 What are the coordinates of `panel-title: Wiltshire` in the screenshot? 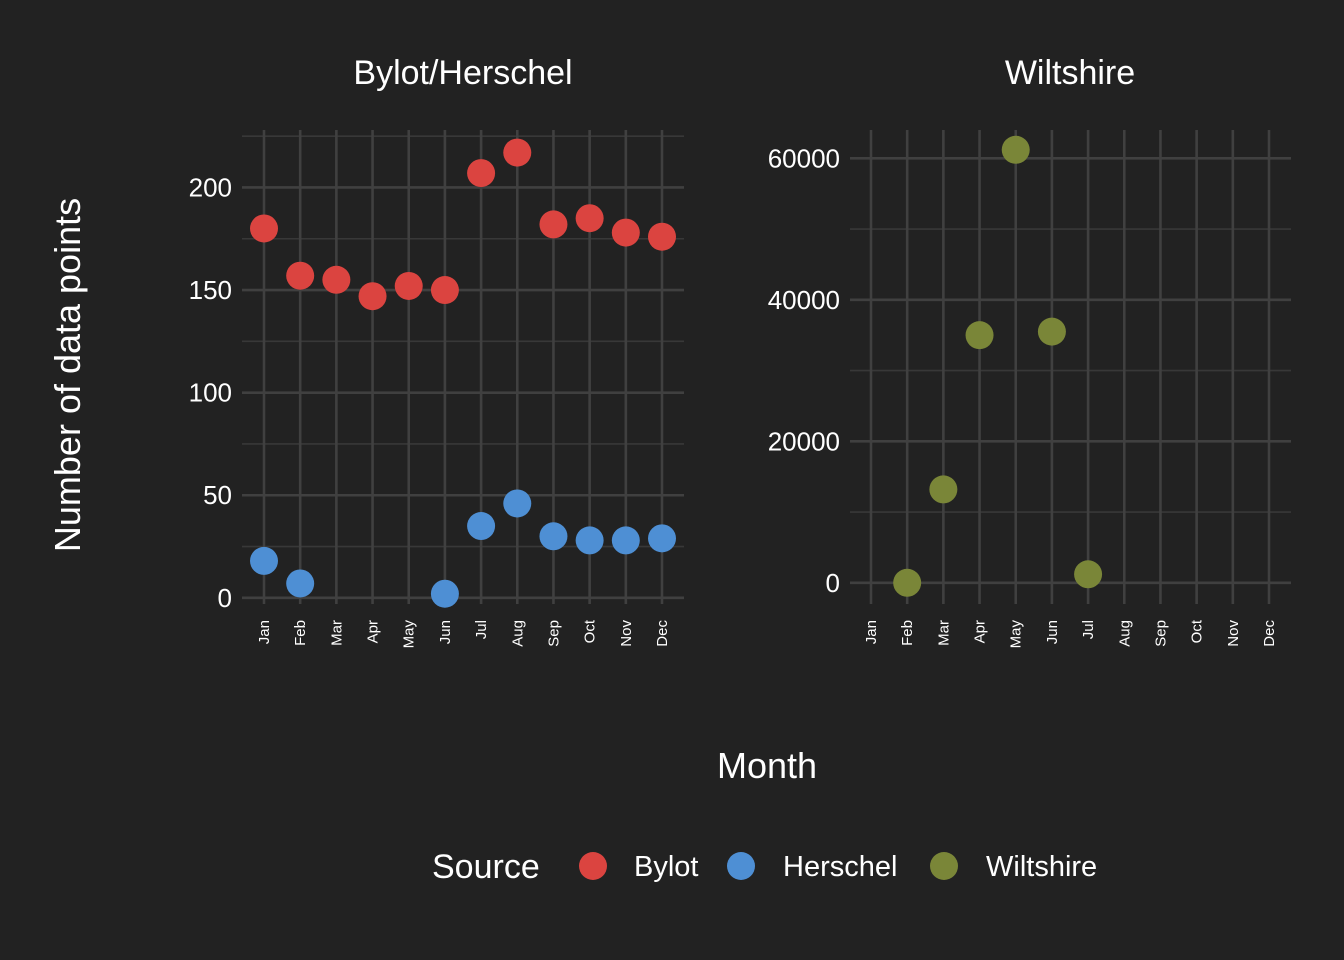 It's located at (1070, 73).